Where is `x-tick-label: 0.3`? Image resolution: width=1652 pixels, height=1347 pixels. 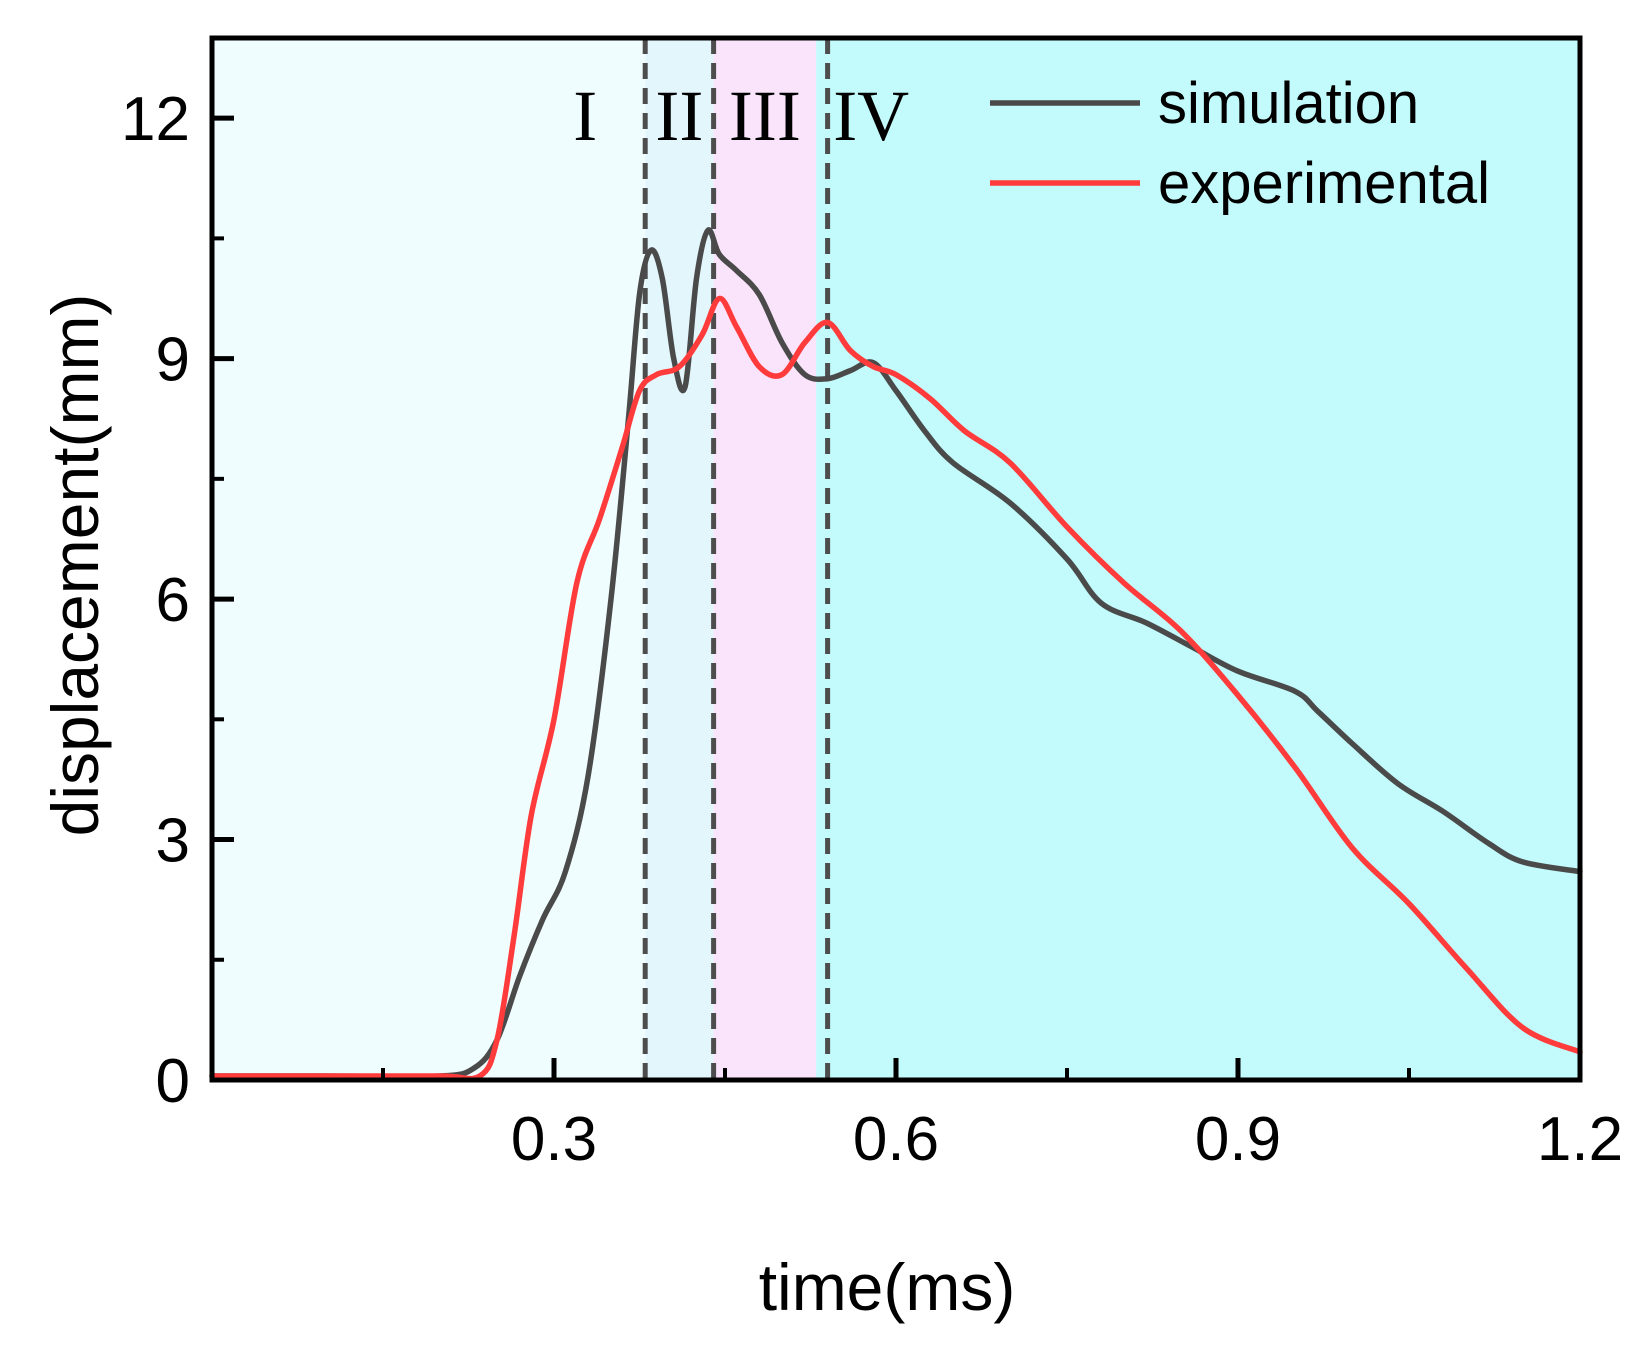
x-tick-label: 0.3 is located at coordinates (554, 1139).